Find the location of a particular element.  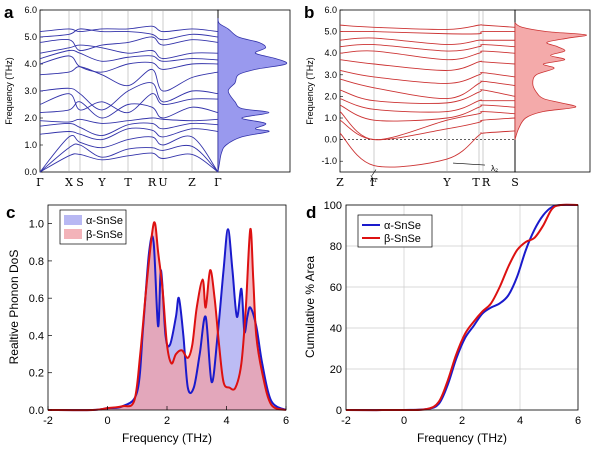

phonon-dos-curve is located at coordinates (550, 81).